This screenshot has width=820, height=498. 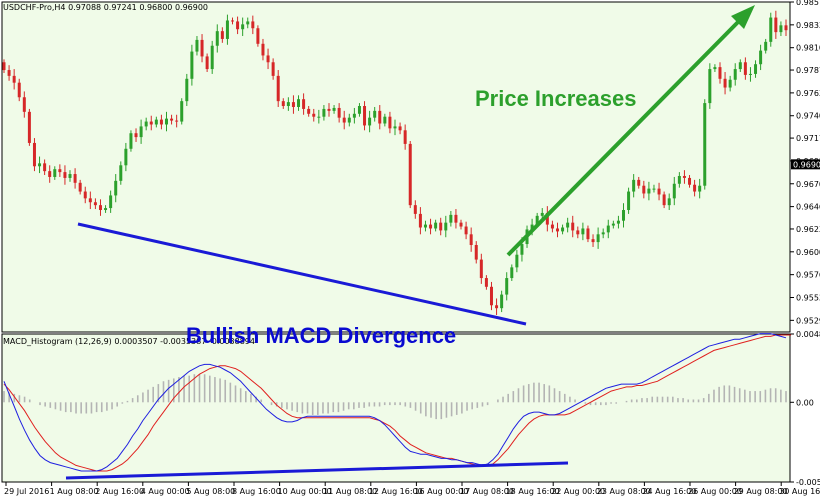 What do you see at coordinates (808, 48) in the screenshot?
I see `y-tick-label: 0.98100` at bounding box center [808, 48].